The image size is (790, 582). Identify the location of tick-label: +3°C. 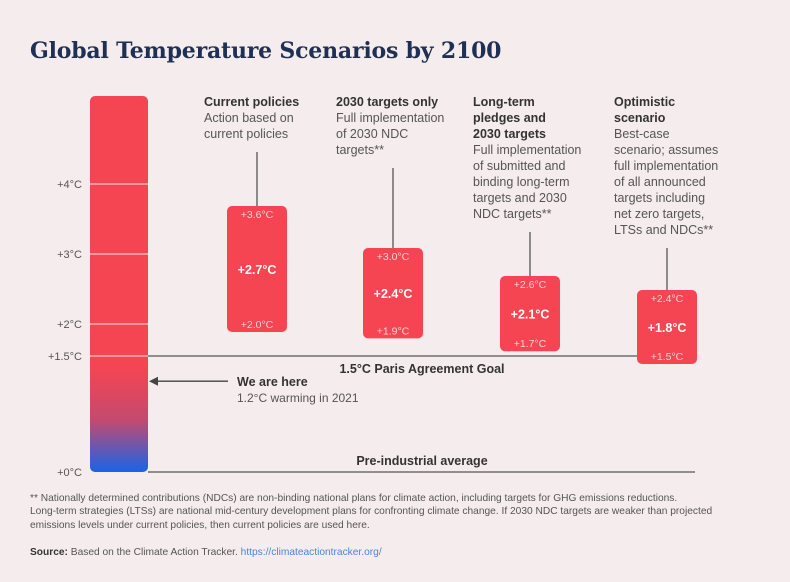
(69, 255).